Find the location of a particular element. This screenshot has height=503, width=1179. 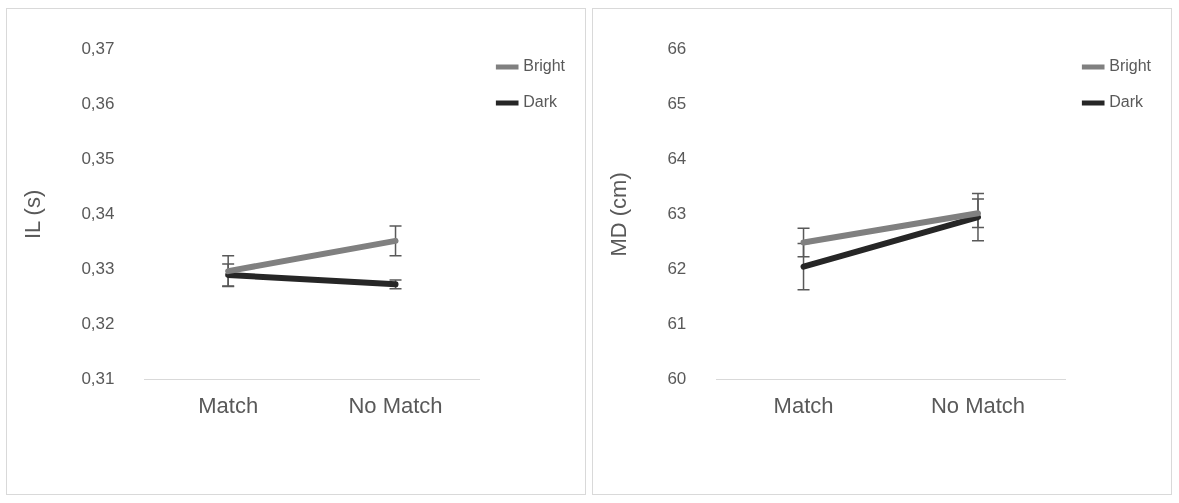

y-tick-label: 62 is located at coordinates (677, 269).